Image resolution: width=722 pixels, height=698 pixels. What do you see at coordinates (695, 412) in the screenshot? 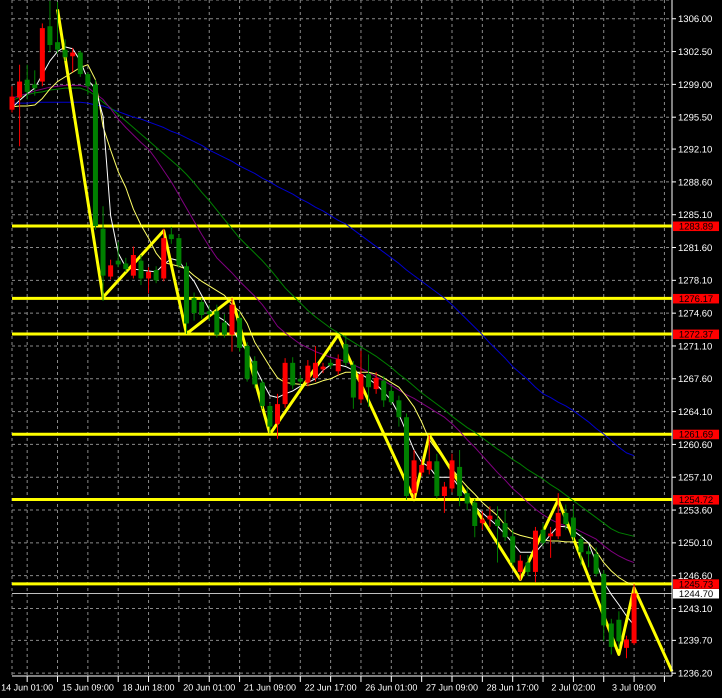
I see `y-tick-label: 1264.10` at bounding box center [695, 412].